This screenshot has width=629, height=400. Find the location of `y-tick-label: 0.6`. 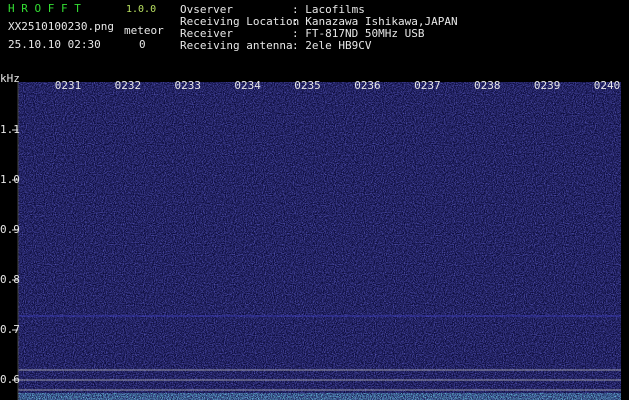

y-tick-label: 0.6 is located at coordinates (10, 379).